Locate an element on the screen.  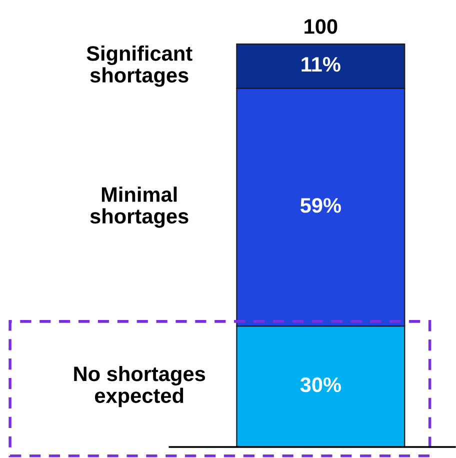
text: Significant shortages is located at coordinates (139, 66).